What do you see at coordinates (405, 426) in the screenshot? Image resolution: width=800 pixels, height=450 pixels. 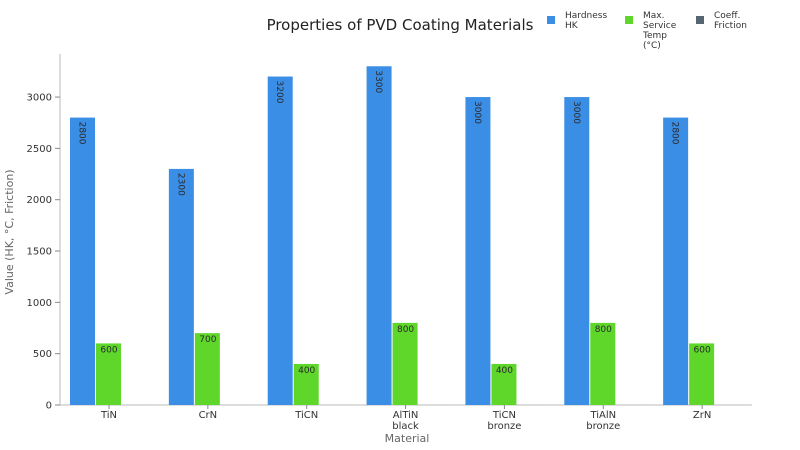 I see `x-tick-label: black` at bounding box center [405, 426].